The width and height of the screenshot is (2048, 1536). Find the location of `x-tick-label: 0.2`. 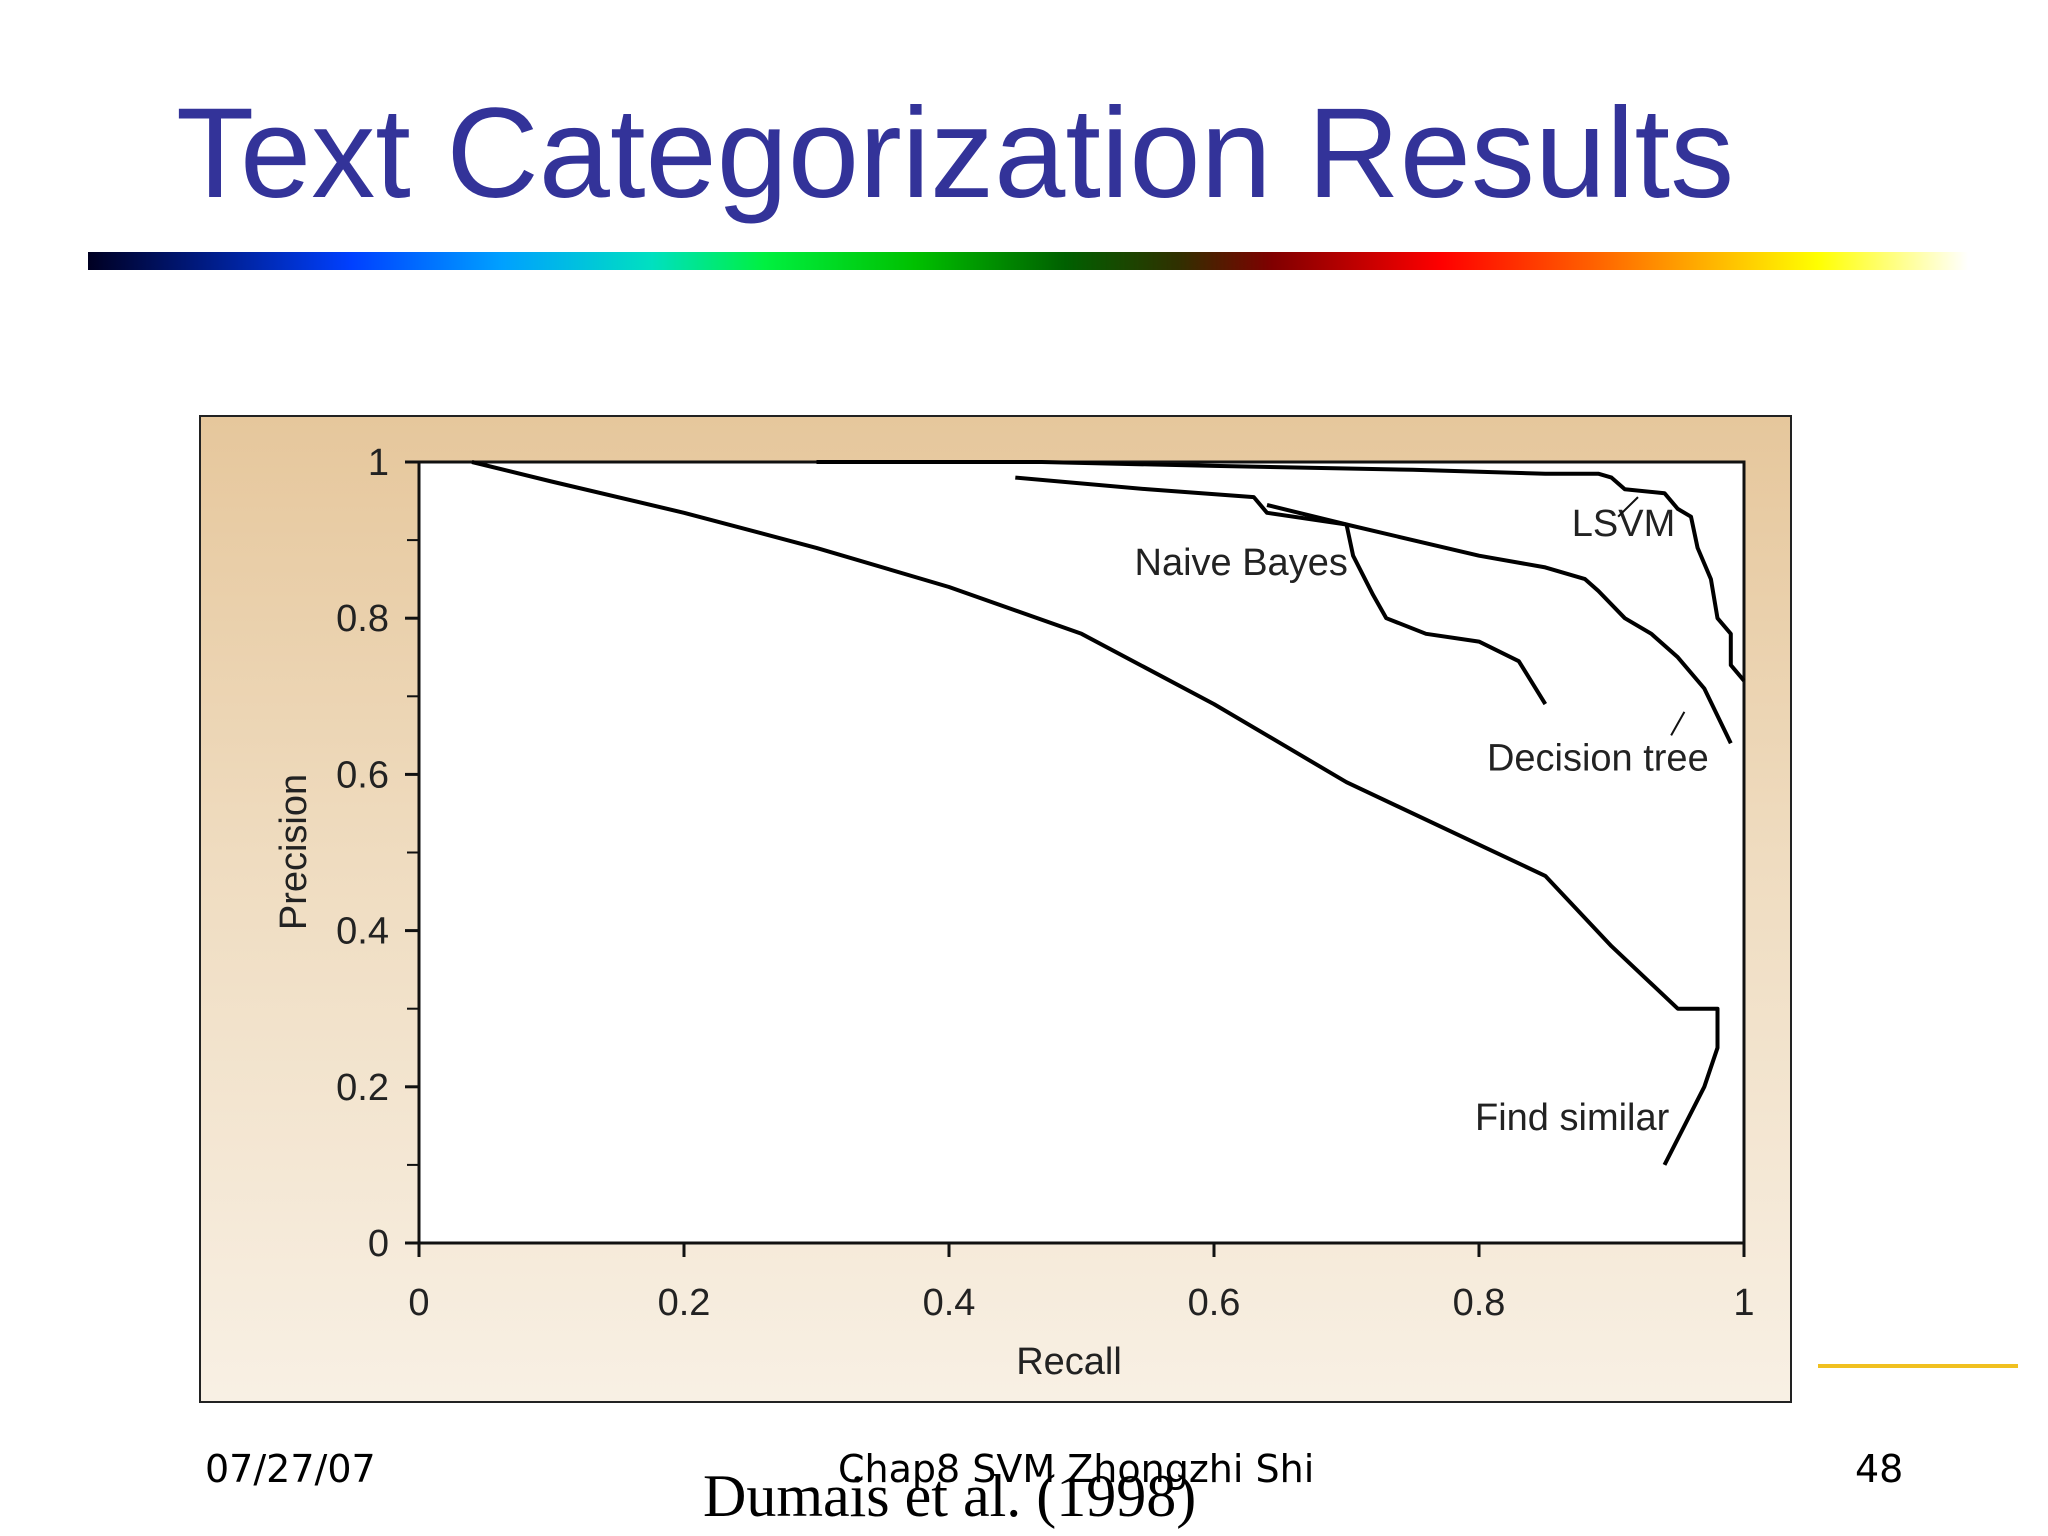

x-tick-label: 0.2 is located at coordinates (684, 1303).